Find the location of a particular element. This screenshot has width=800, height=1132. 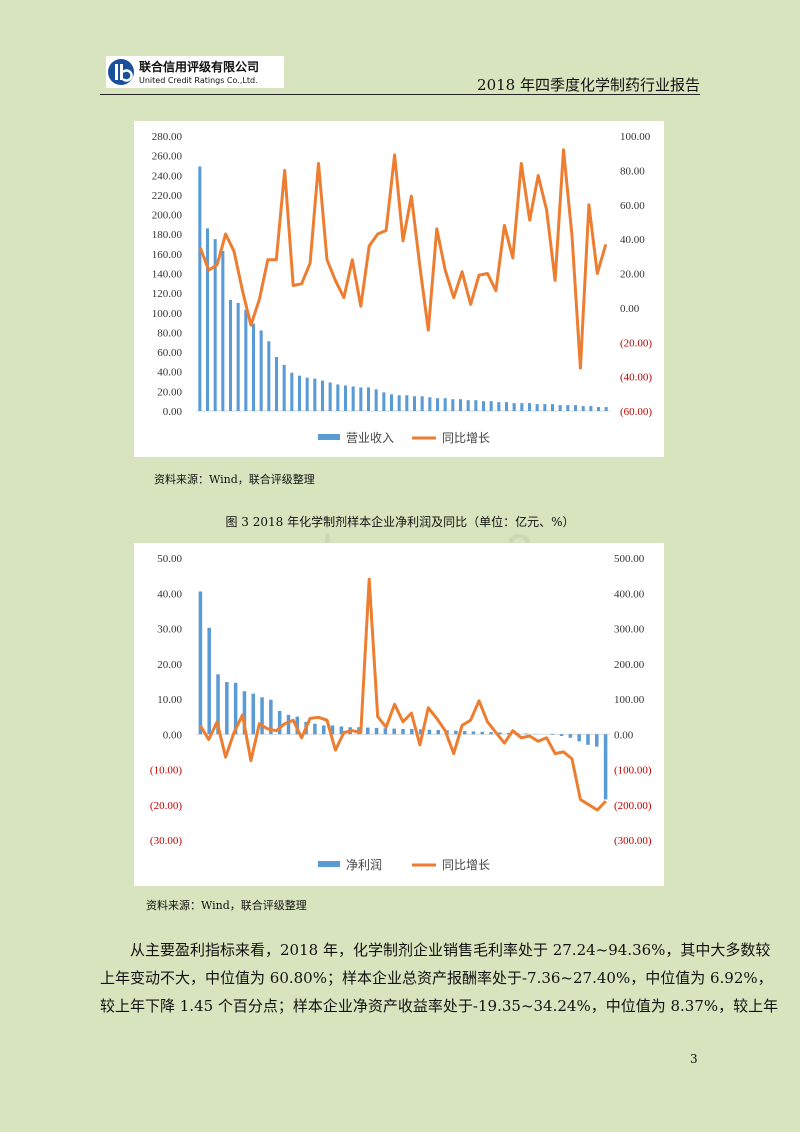

left-axis-tick-label: 120.00 is located at coordinates (167, 294).